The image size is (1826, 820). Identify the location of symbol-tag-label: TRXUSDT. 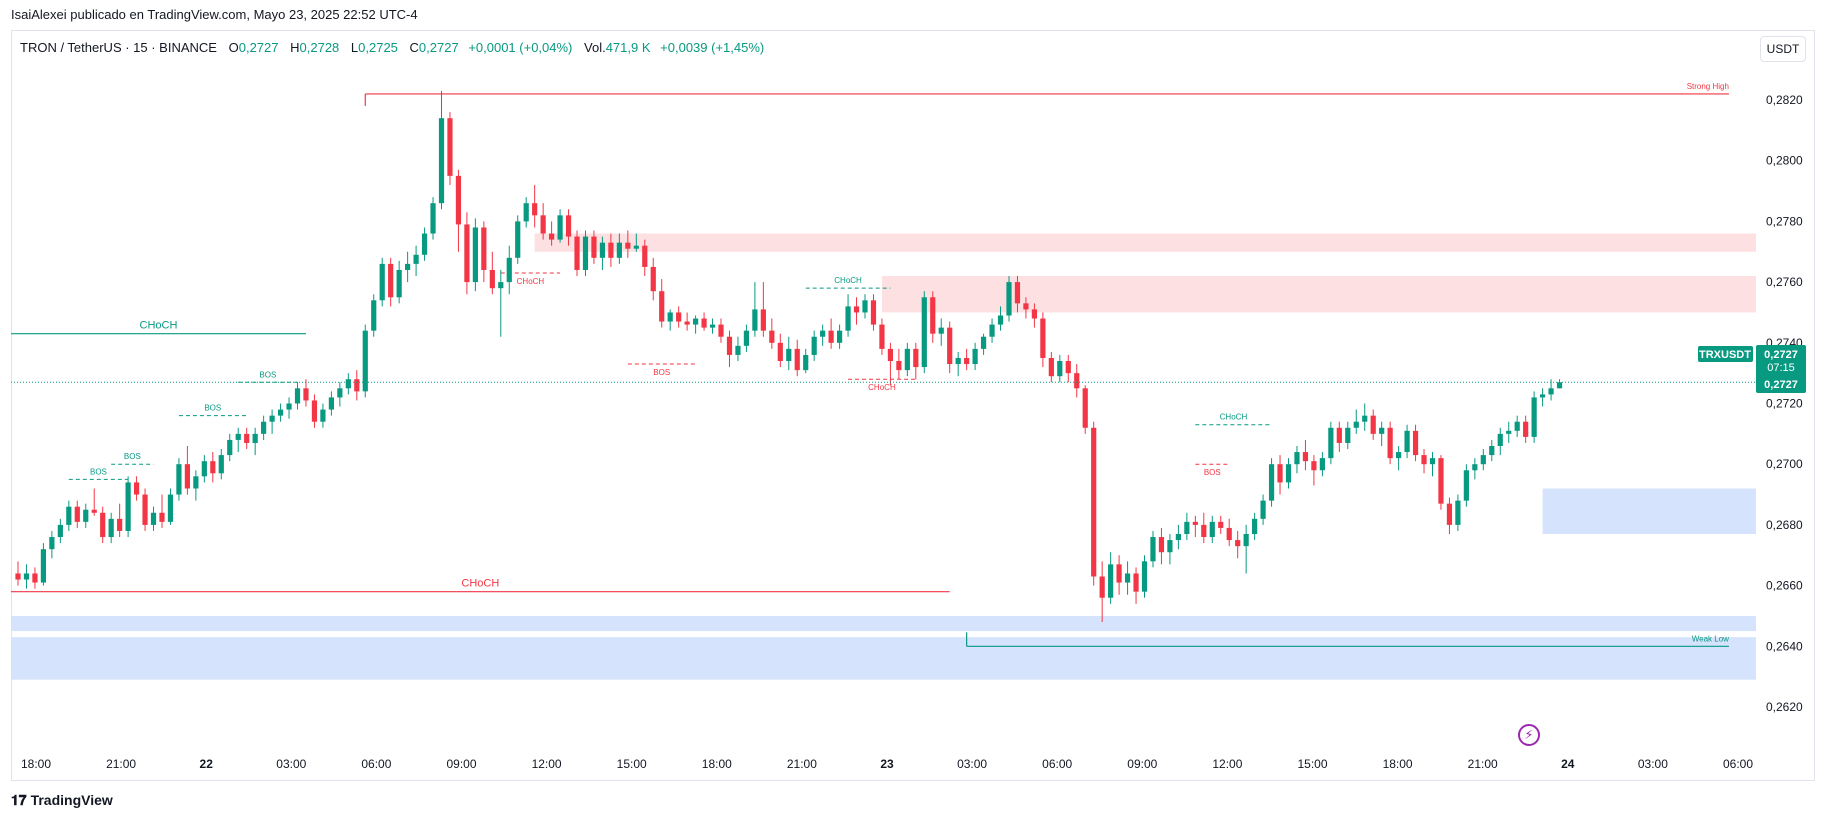
(1725, 355).